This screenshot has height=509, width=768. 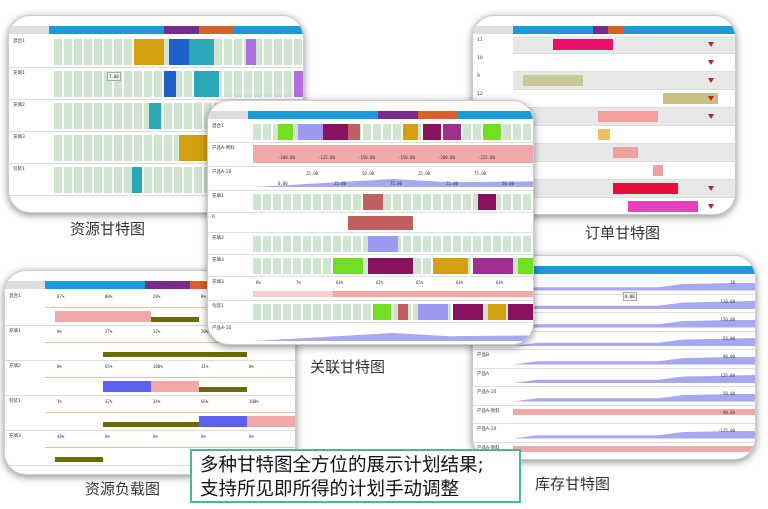 What do you see at coordinates (460, 282) in the screenshot?
I see `load-percent: 64%` at bounding box center [460, 282].